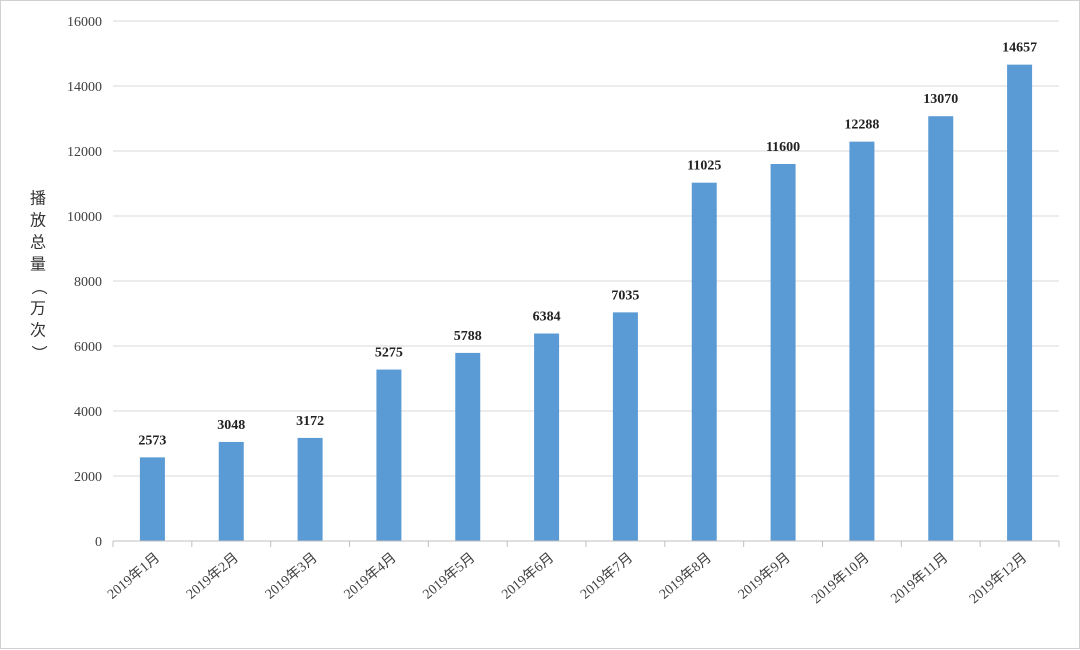  Describe the element at coordinates (98, 542) in the screenshot. I see `y-tick-label: 0` at that location.